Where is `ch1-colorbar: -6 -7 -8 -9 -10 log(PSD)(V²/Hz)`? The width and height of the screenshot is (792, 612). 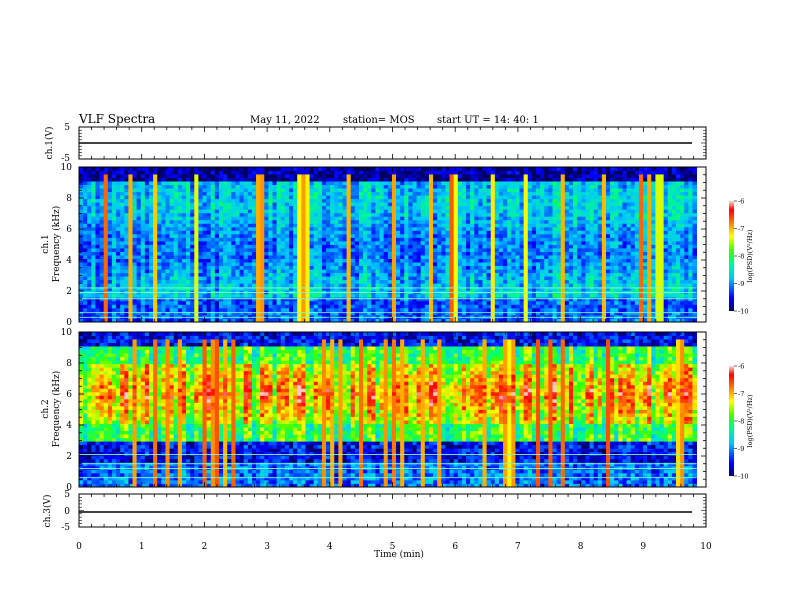 ch1-colorbar: -6 -7 -8 -9 -10 log(PSD)(V²/Hz) is located at coordinates (741, 257).